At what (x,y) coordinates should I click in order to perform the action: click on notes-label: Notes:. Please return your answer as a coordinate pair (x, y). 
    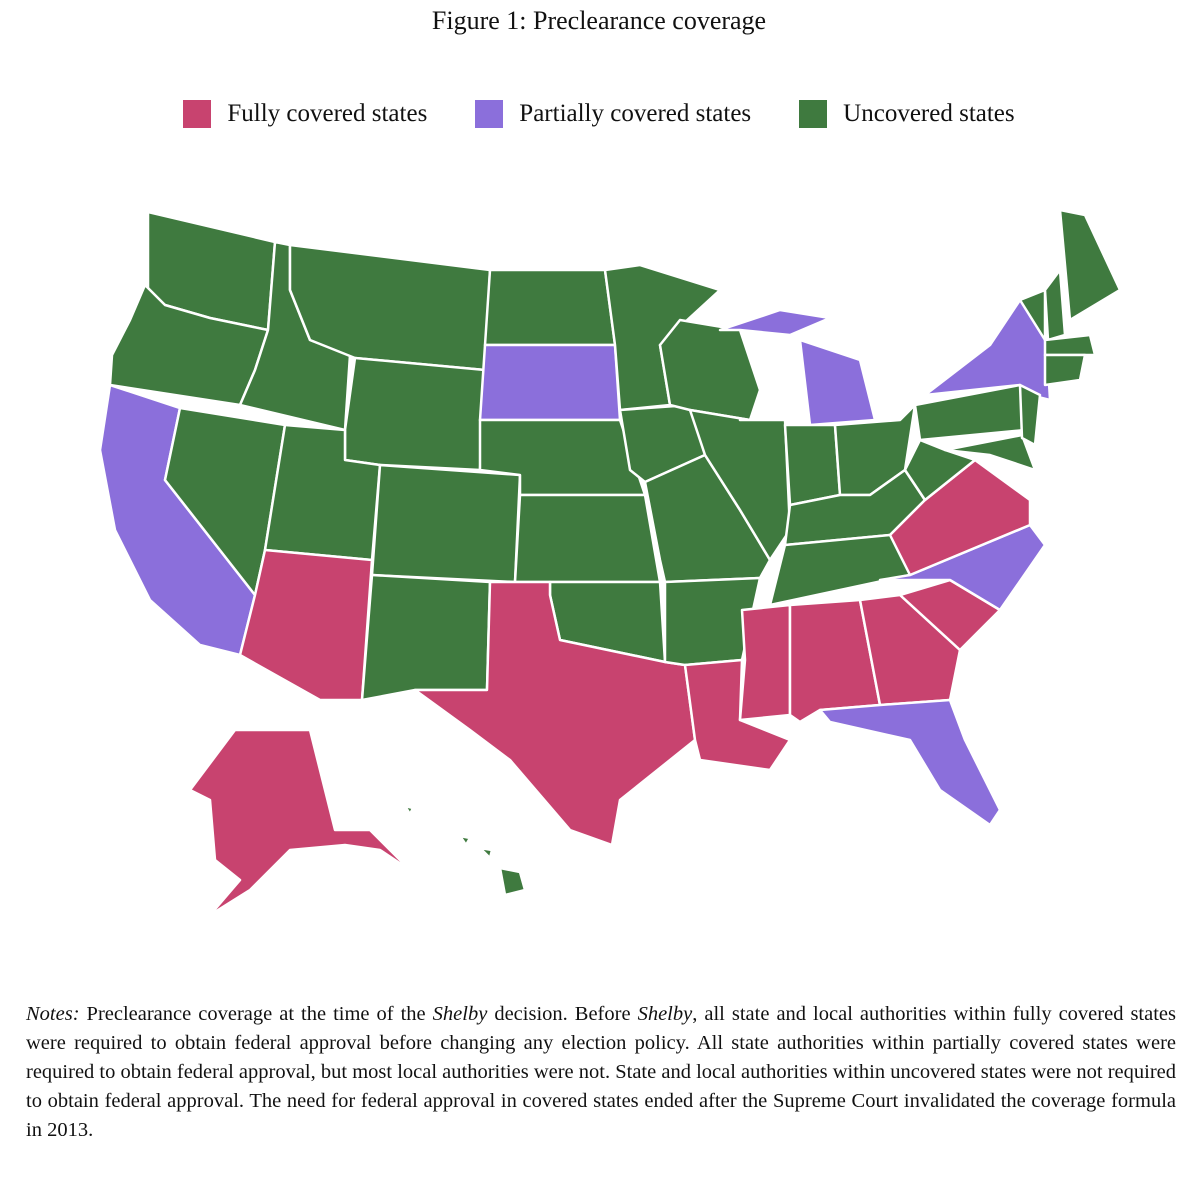
    Looking at the image, I should click on (53, 1014).